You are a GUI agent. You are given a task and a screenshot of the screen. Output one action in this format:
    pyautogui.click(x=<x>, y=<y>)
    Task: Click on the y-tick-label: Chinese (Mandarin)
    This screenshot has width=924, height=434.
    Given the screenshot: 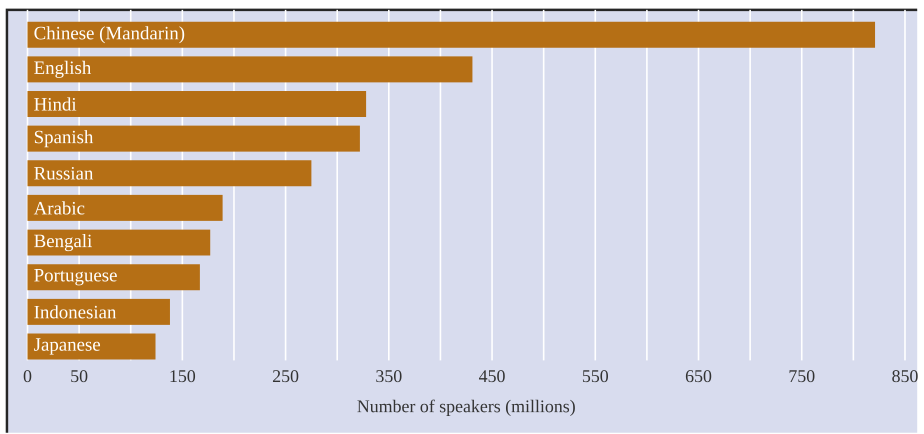 What is the action you would take?
    pyautogui.click(x=109, y=35)
    